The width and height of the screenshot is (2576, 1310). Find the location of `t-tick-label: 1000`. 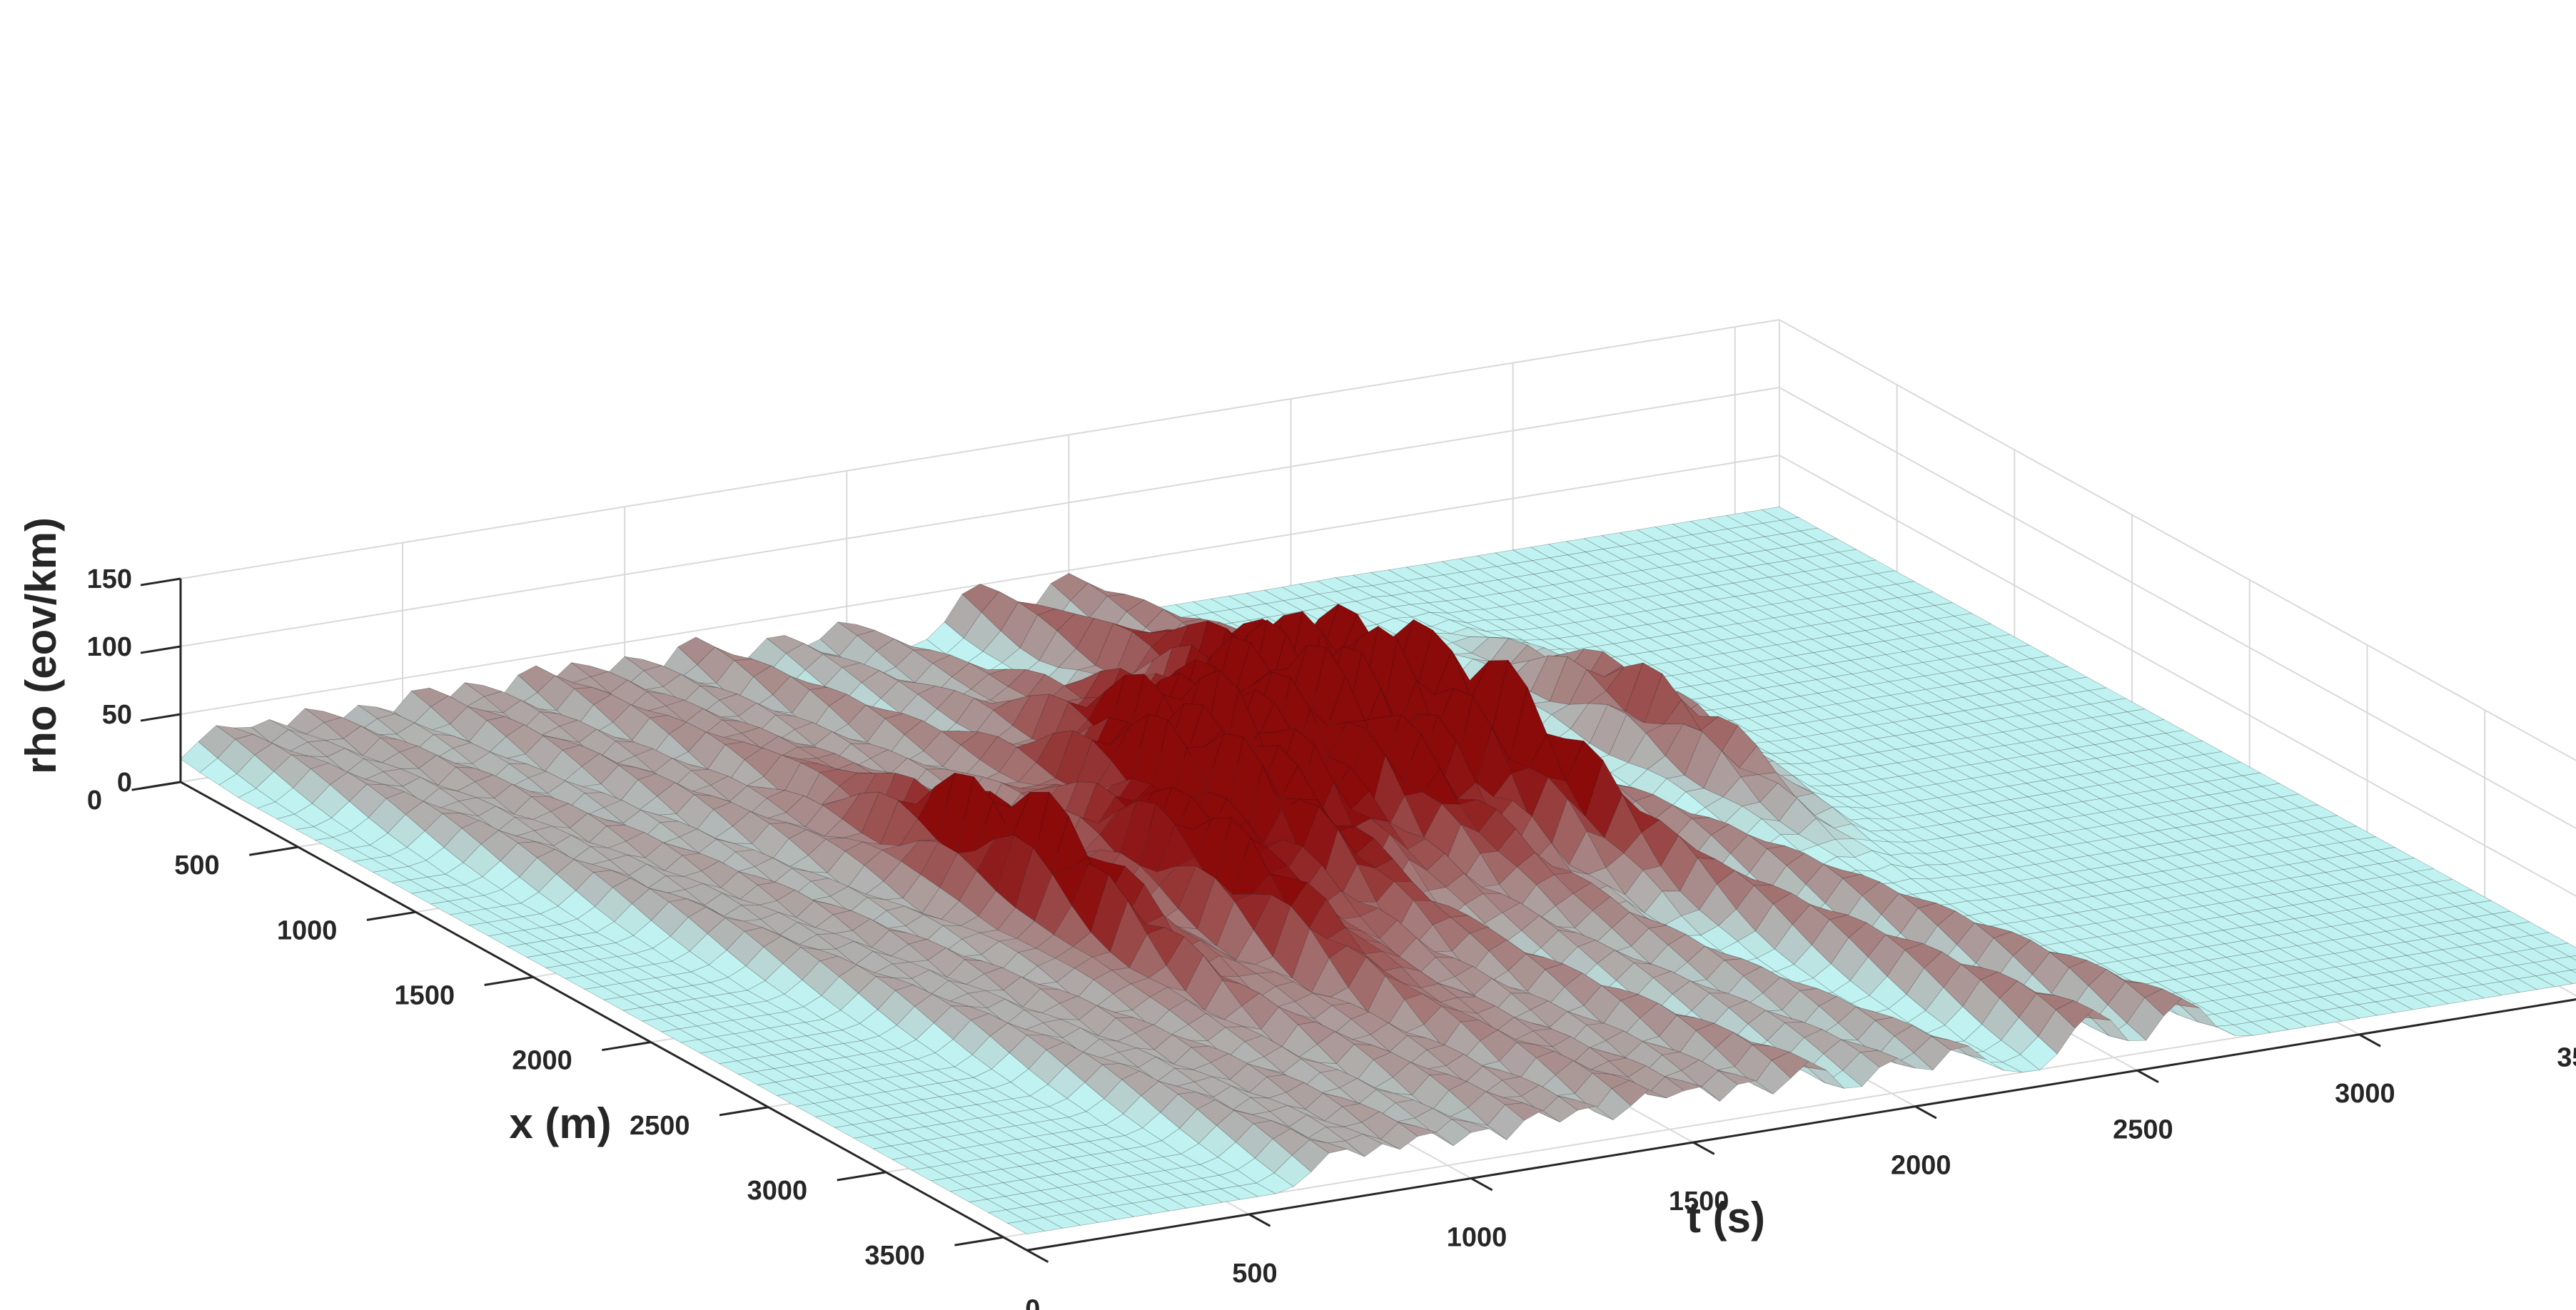

t-tick-label: 1000 is located at coordinates (1477, 1237).